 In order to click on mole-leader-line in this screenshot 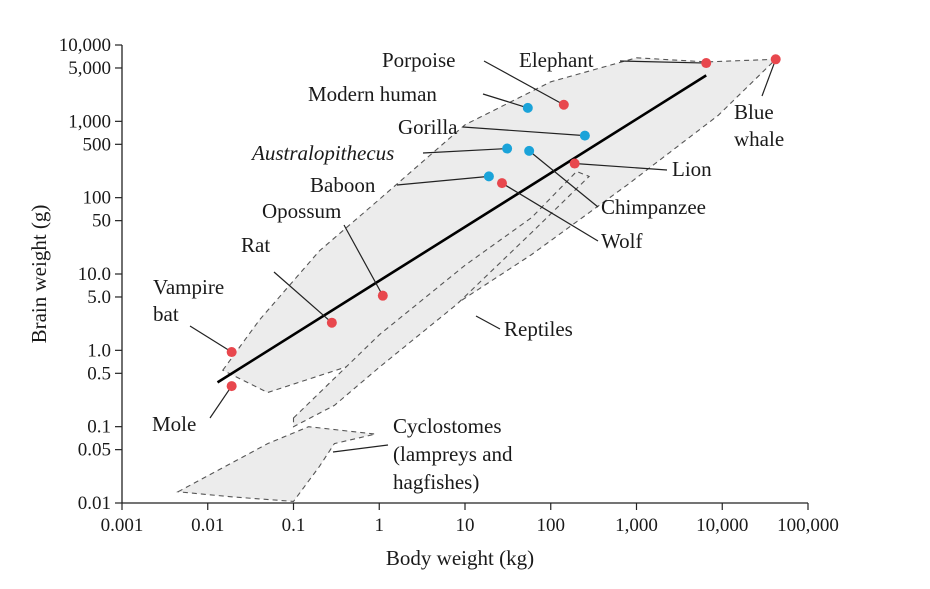, I will do `click(221, 402)`.